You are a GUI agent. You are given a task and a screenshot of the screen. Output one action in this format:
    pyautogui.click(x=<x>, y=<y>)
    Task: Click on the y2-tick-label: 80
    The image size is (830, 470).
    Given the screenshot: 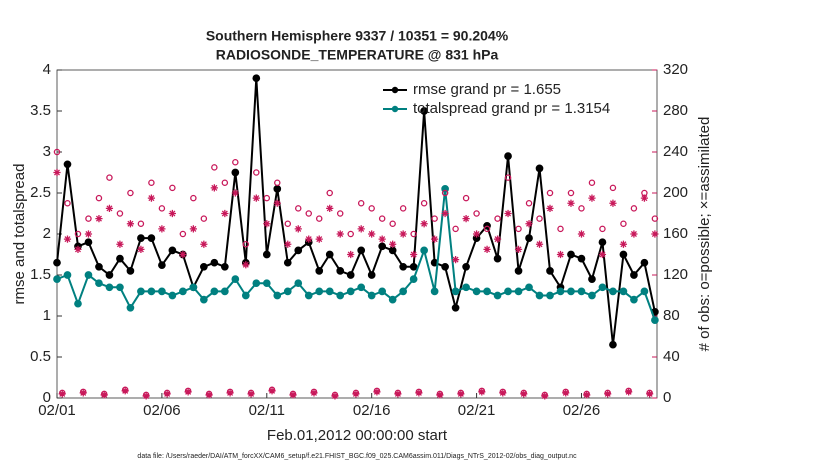 What is the action you would take?
    pyautogui.click(x=671, y=315)
    